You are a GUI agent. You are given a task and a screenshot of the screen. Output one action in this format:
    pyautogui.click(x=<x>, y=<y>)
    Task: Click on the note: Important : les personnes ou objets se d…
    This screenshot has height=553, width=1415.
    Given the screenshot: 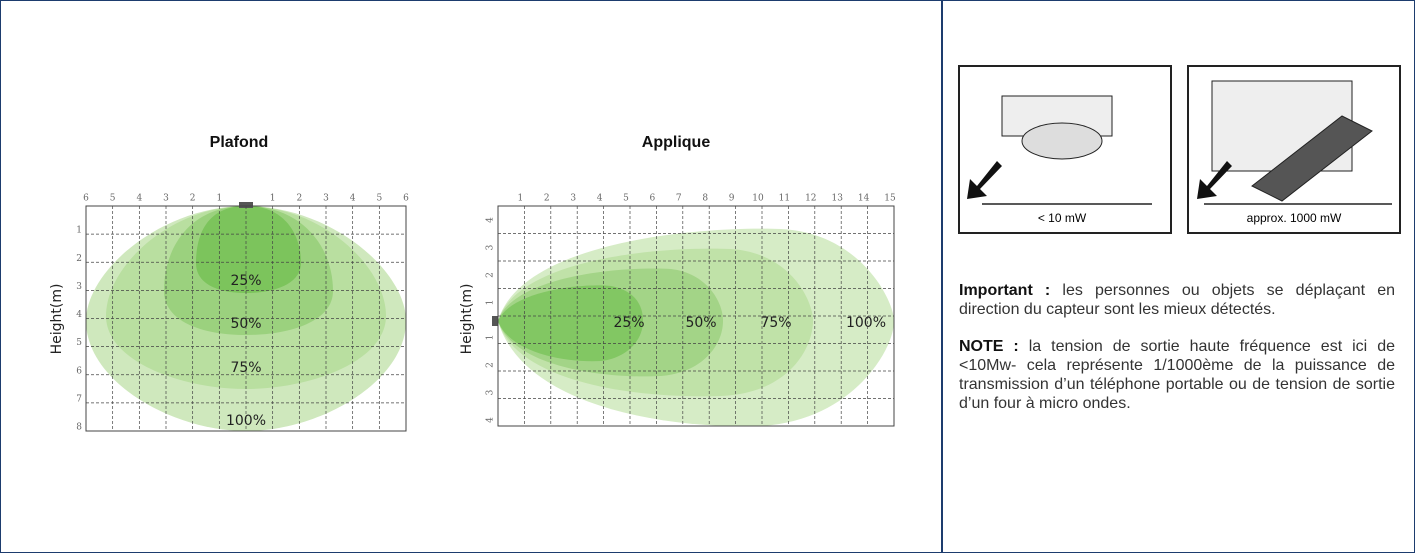 What is the action you would take?
    pyautogui.click(x=1177, y=300)
    